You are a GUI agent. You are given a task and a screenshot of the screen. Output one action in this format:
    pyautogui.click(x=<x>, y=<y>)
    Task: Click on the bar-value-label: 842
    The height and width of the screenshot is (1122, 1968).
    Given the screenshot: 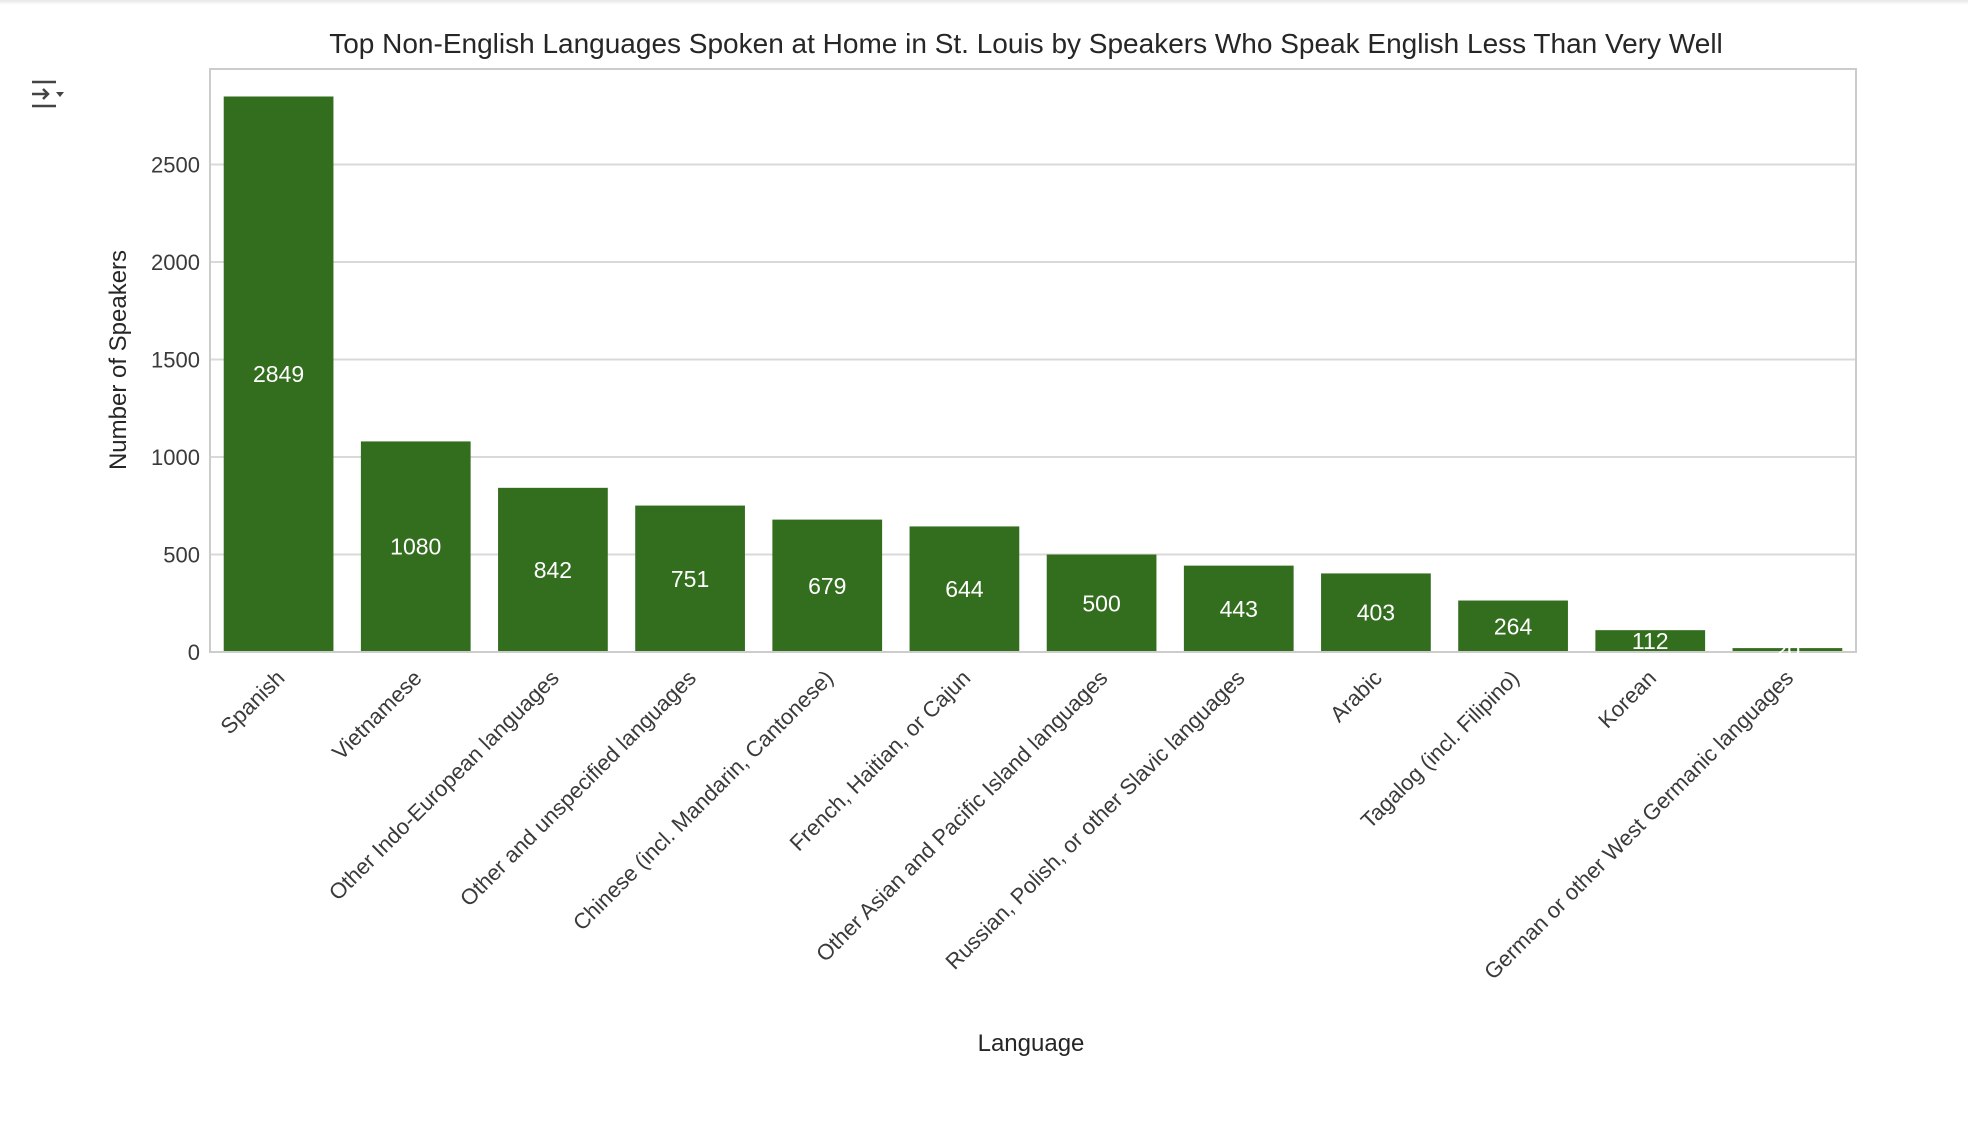 What is the action you would take?
    pyautogui.click(x=553, y=570)
    